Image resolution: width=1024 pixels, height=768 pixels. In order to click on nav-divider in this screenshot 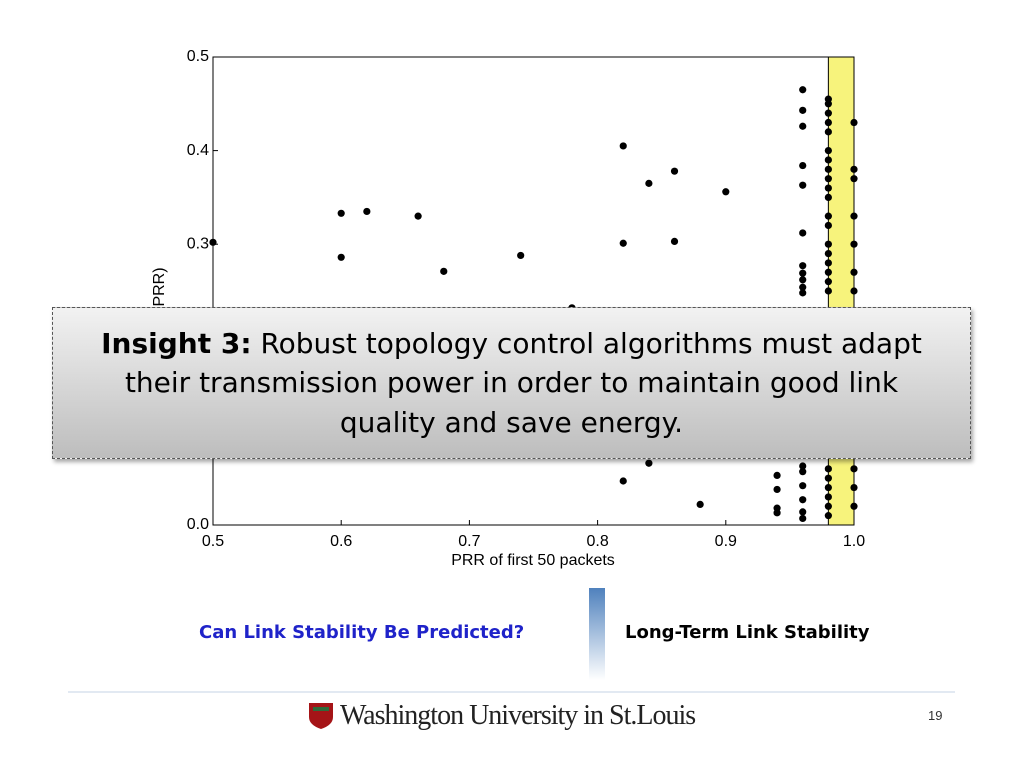, I will do `click(597, 634)`.